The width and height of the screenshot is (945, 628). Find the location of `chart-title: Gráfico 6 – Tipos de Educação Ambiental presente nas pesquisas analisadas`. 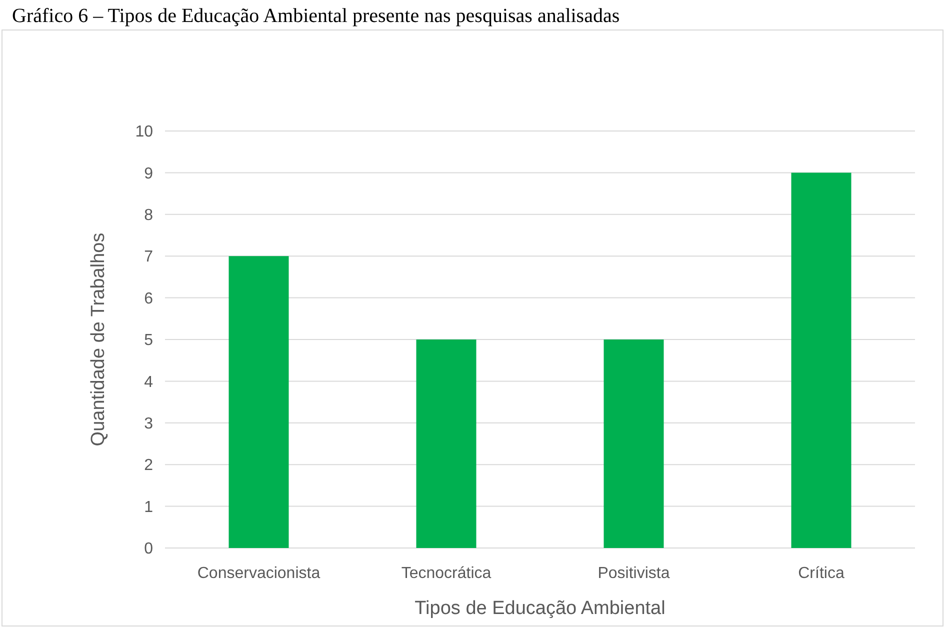

chart-title: Gráfico 6 – Tipos de Educação Ambiental presente nas pesquisas analisadas is located at coordinates (316, 16).